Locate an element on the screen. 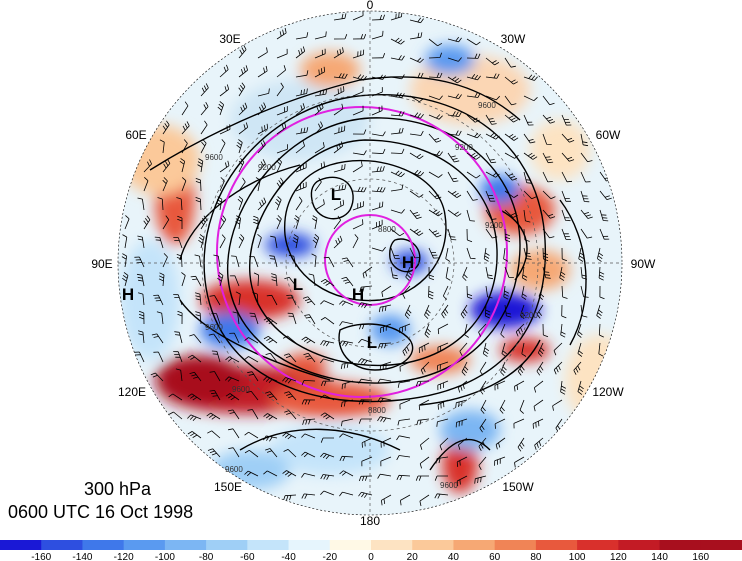  colorbar-tick-label: 80 is located at coordinates (536, 556).